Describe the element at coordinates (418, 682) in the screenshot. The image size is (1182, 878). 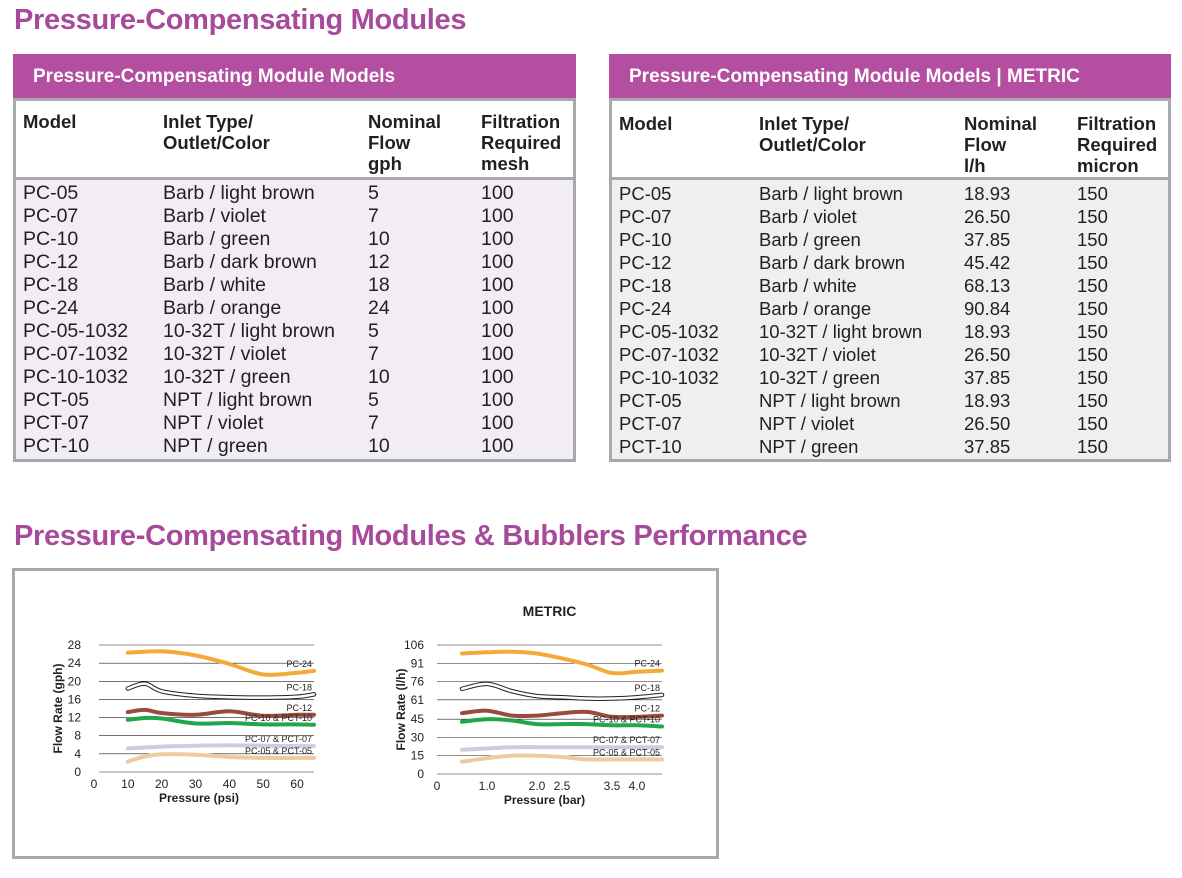
I see `y-tick-label: 76` at that location.